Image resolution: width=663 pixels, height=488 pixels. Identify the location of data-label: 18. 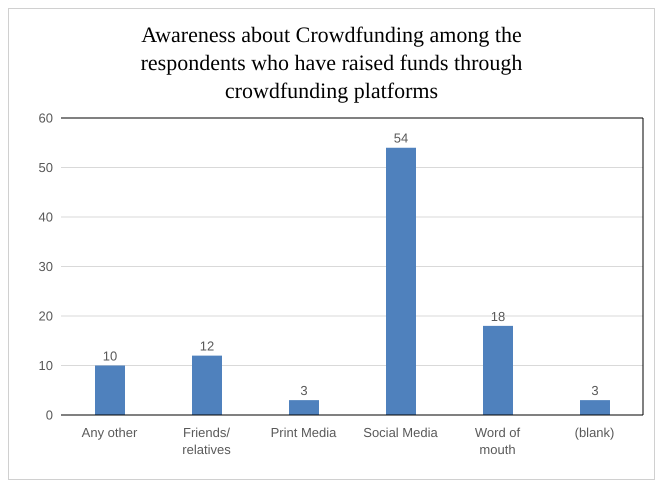
(498, 316).